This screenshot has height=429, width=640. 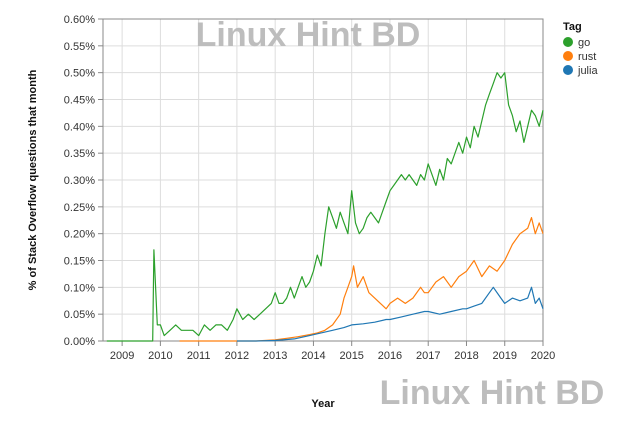 What do you see at coordinates (466, 356) in the screenshot?
I see `x-tick-label: 2018` at bounding box center [466, 356].